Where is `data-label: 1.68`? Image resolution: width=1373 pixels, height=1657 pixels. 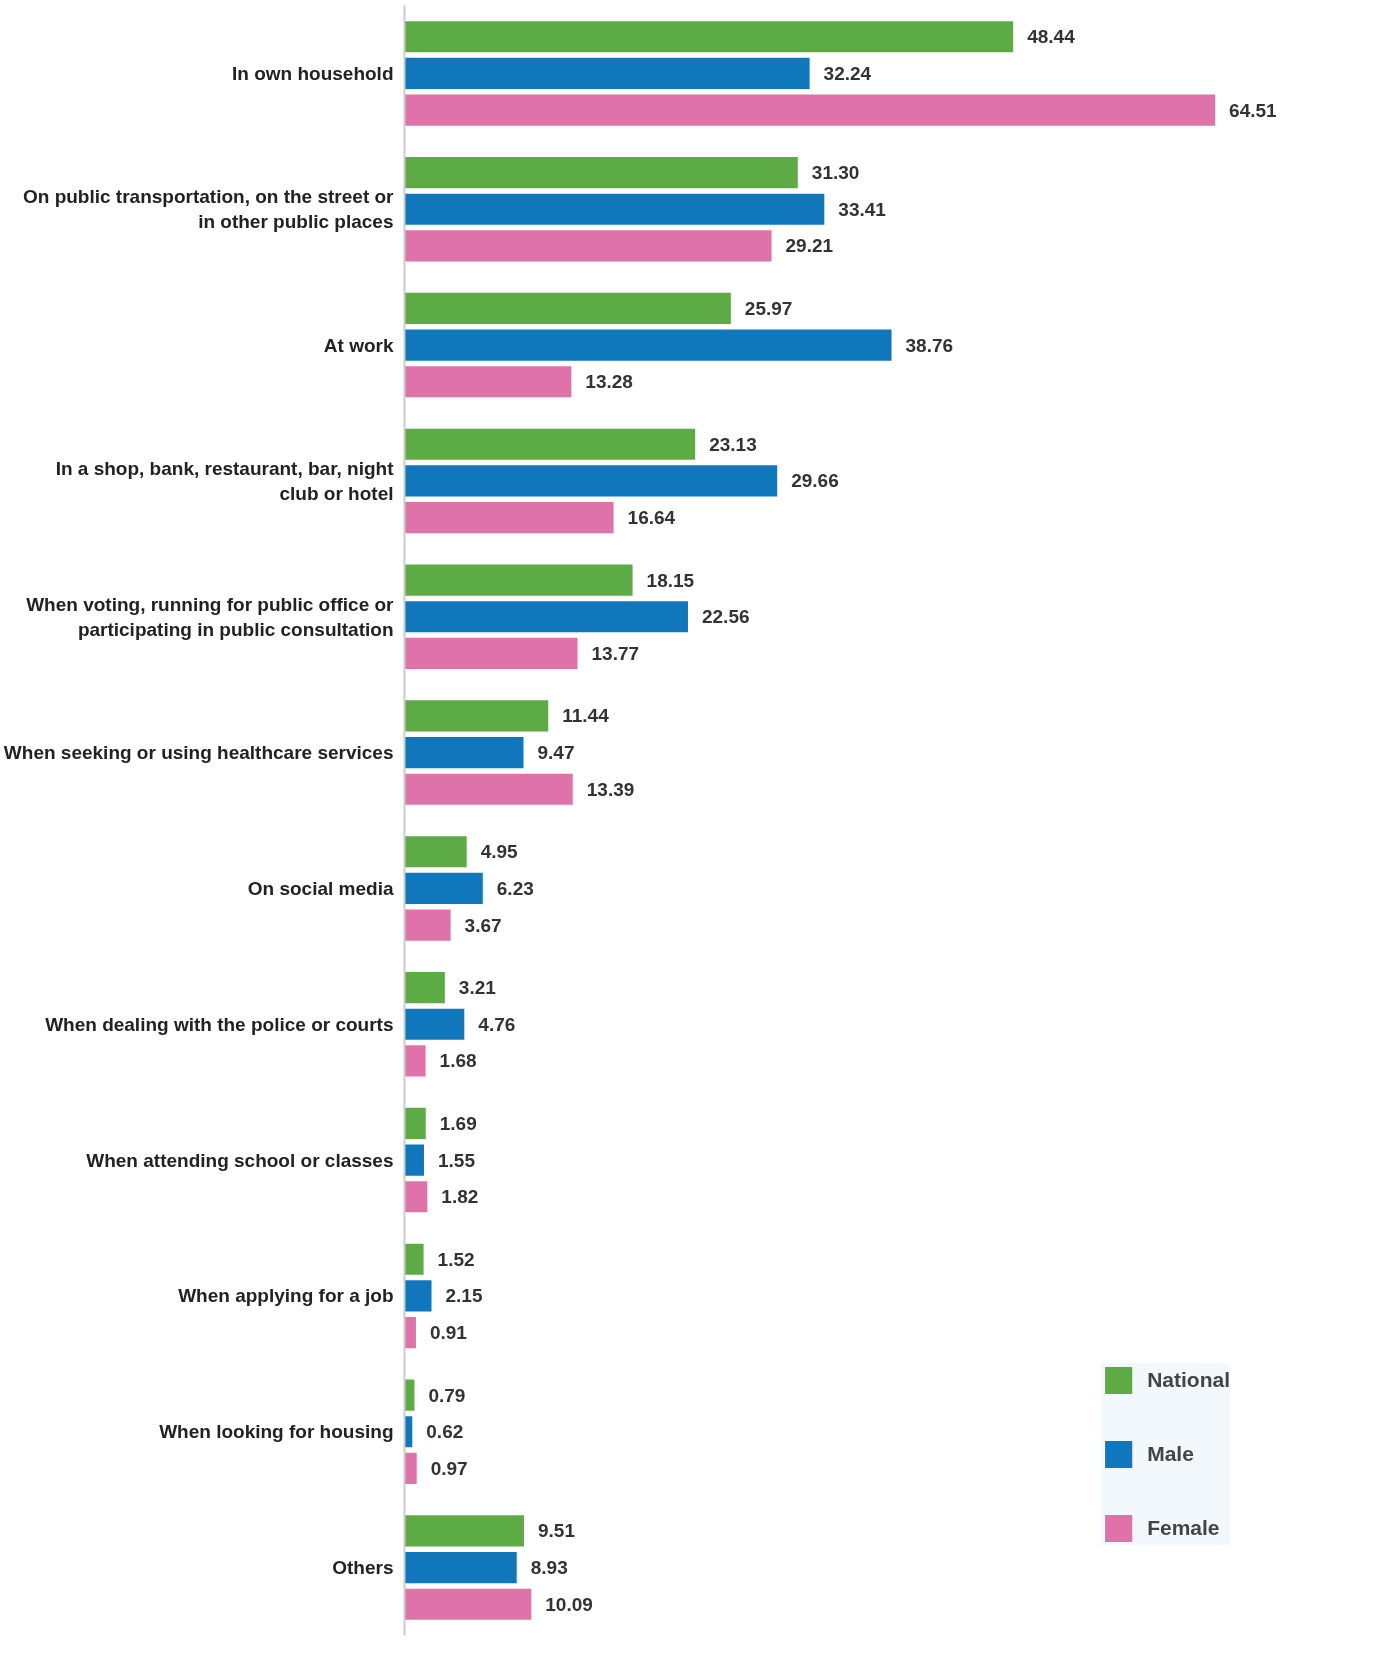
data-label: 1.68 is located at coordinates (458, 1061).